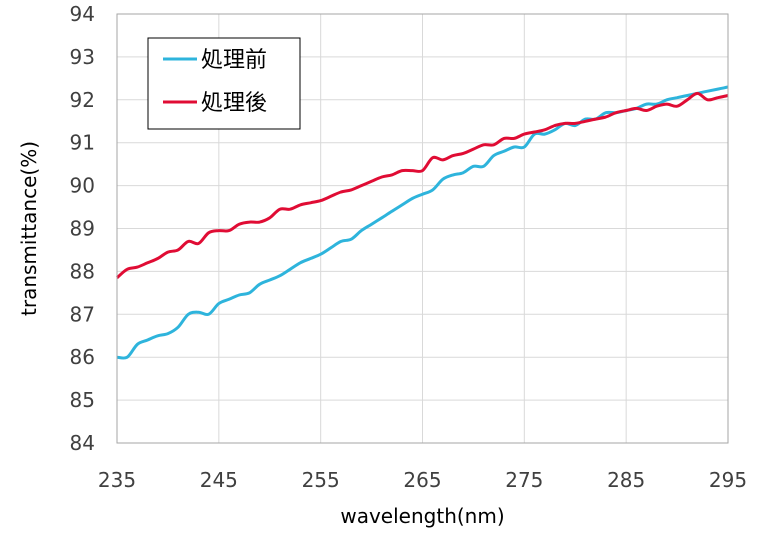 The image size is (762, 533). I want to click on legend-box, so click(224, 83).